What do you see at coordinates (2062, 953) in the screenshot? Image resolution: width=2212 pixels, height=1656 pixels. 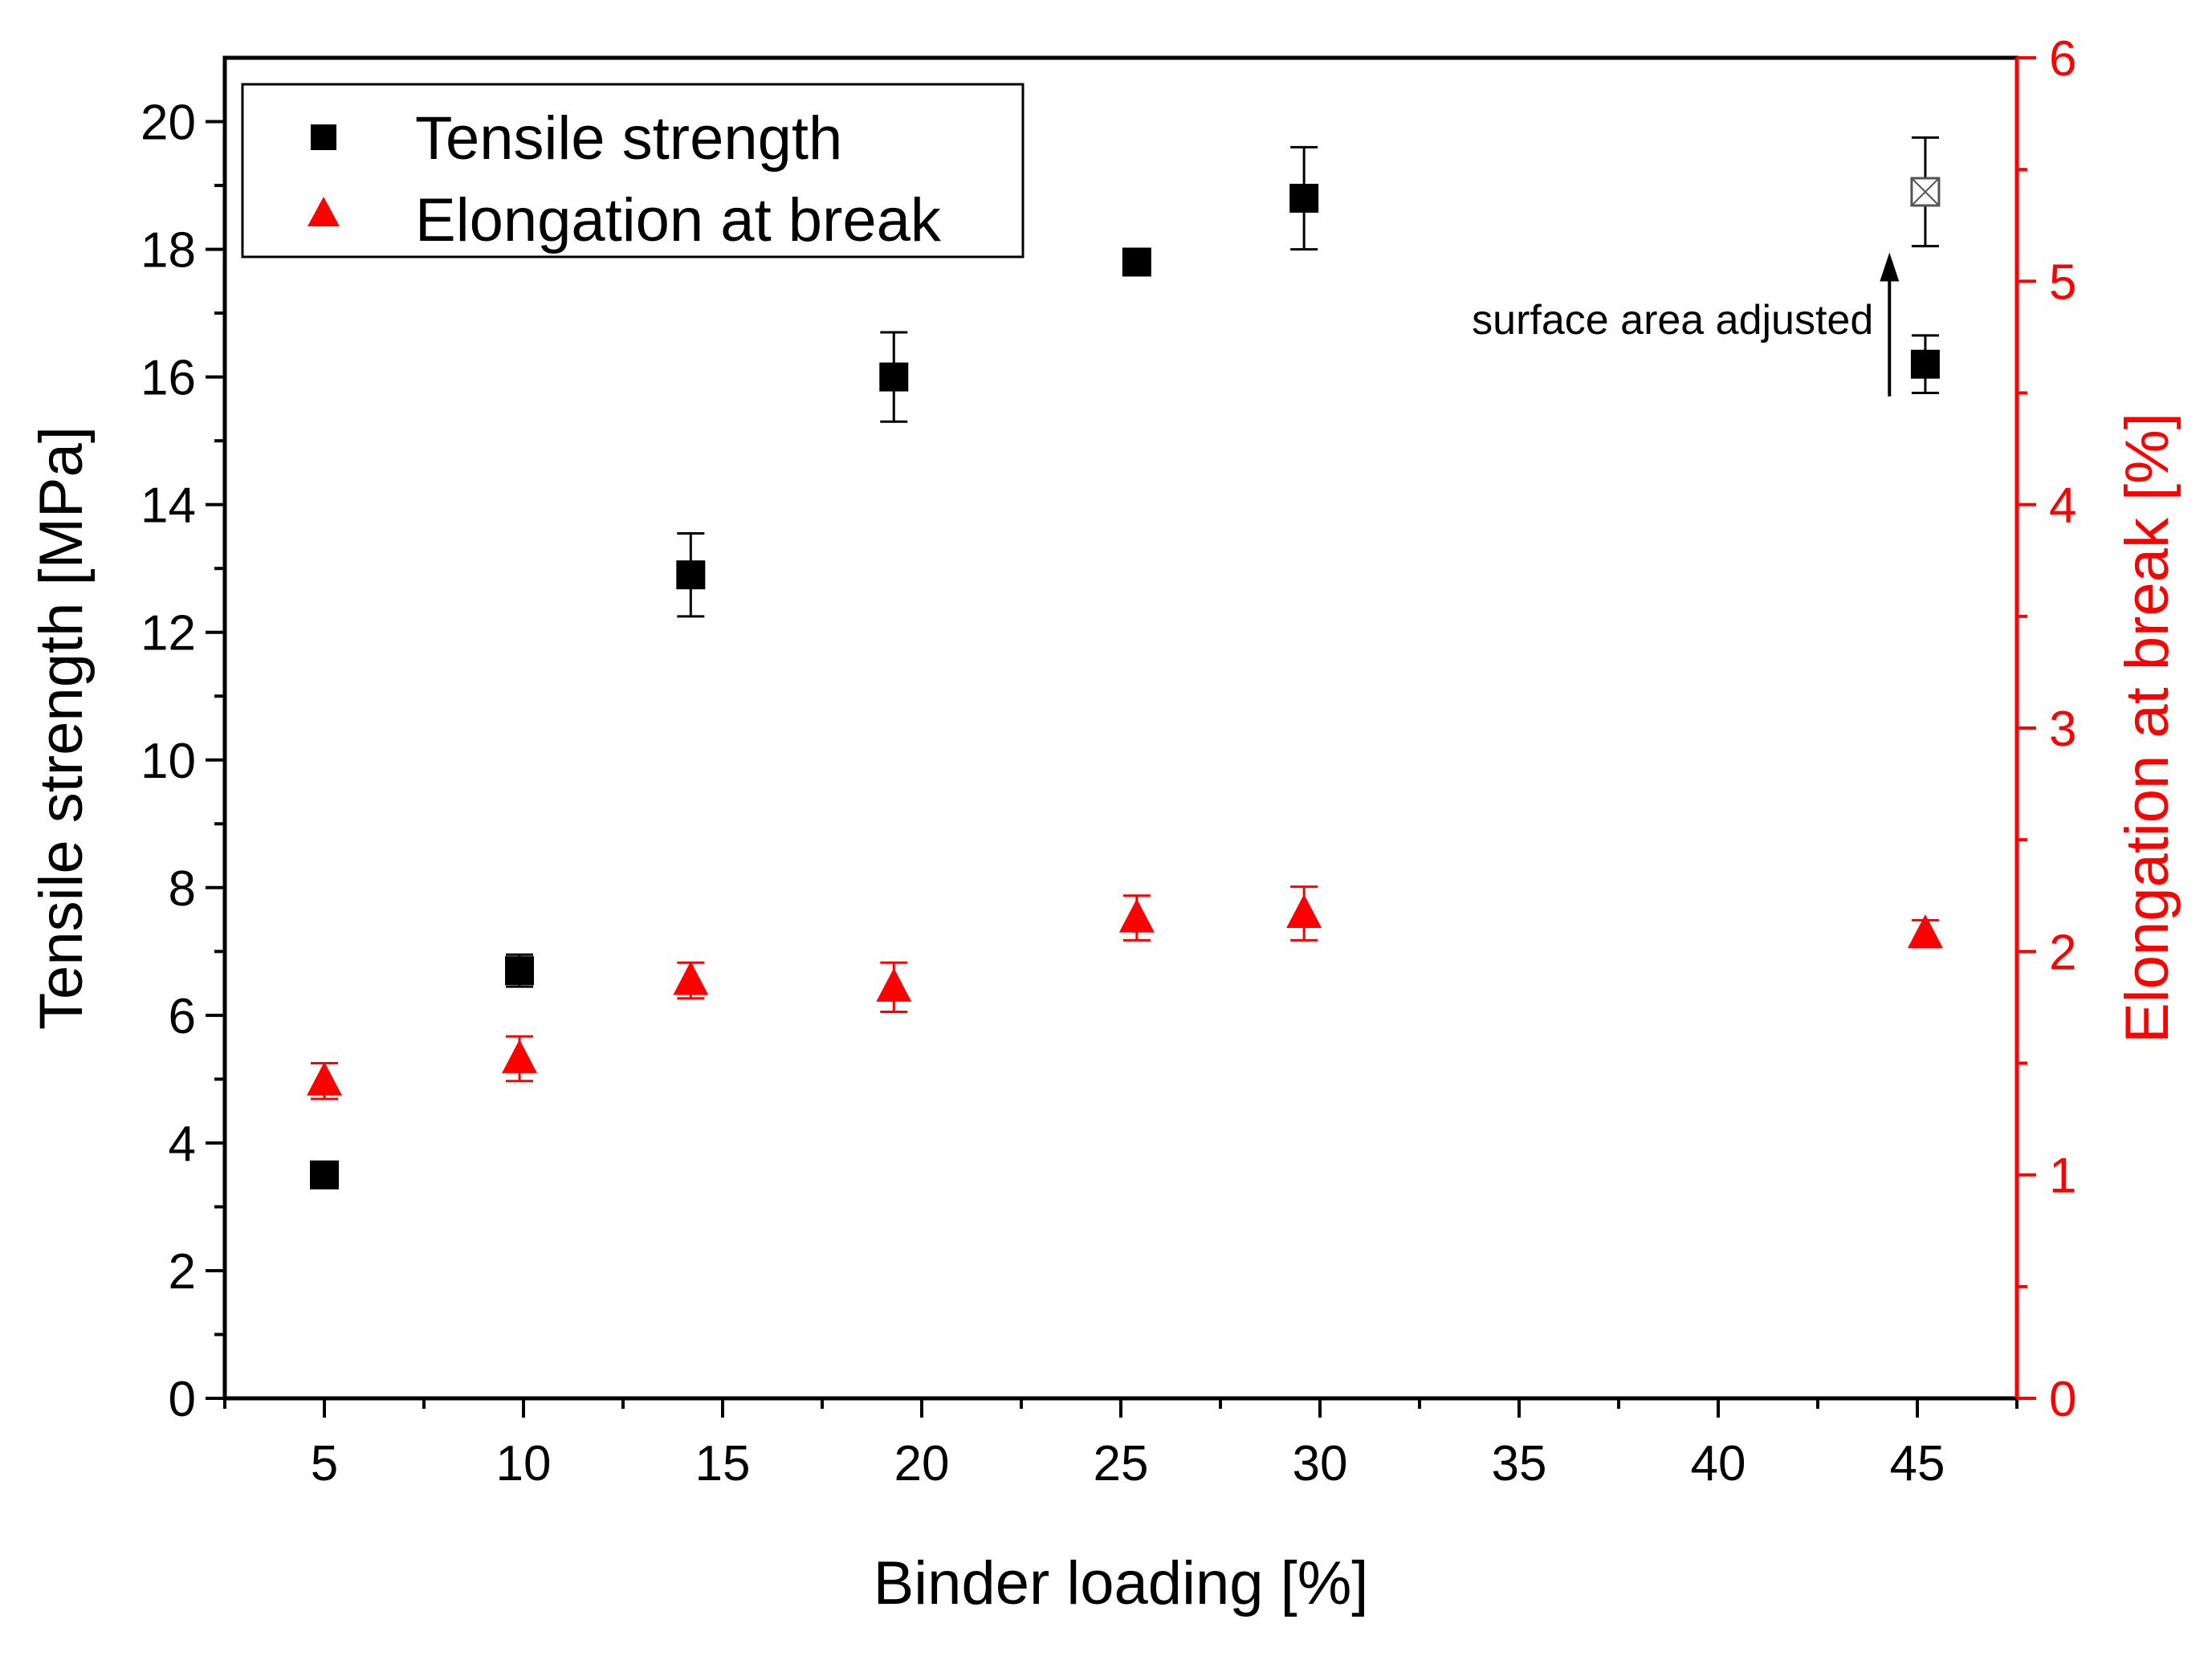 I see `y2-tick-label: 2` at bounding box center [2062, 953].